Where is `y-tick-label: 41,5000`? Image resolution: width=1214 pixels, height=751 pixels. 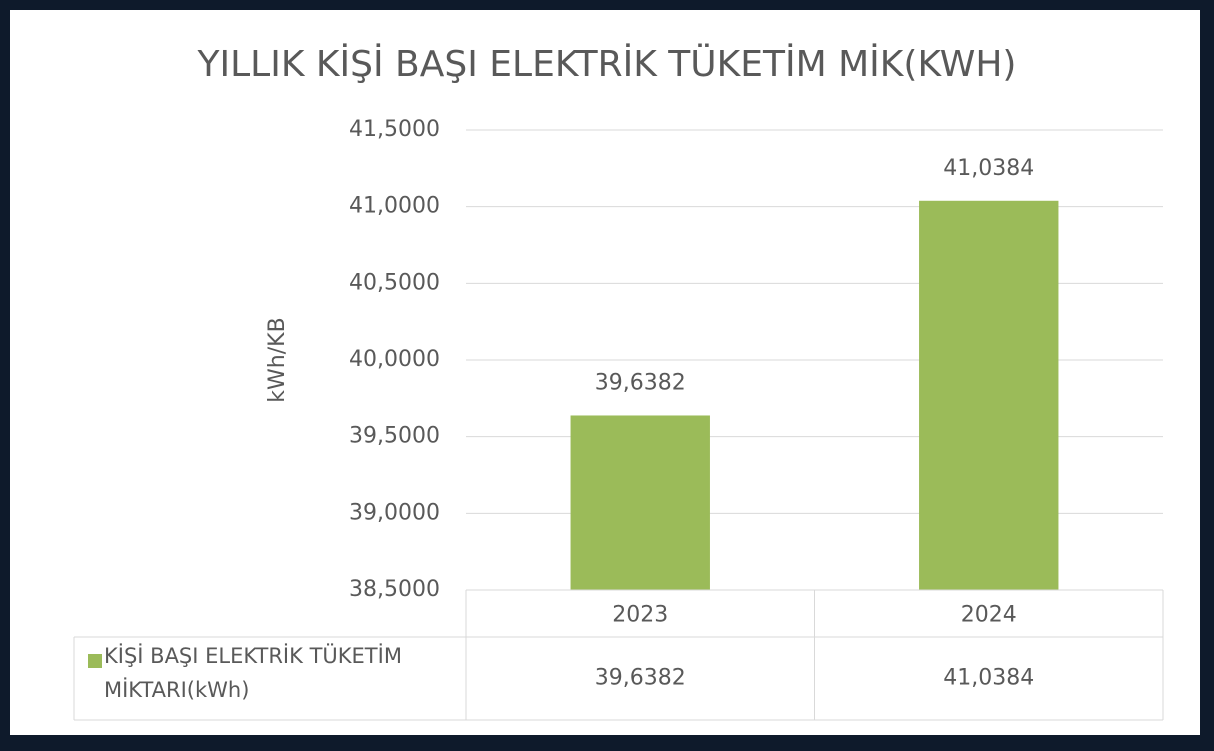
y-tick-label: 41,5000 is located at coordinates (394, 129).